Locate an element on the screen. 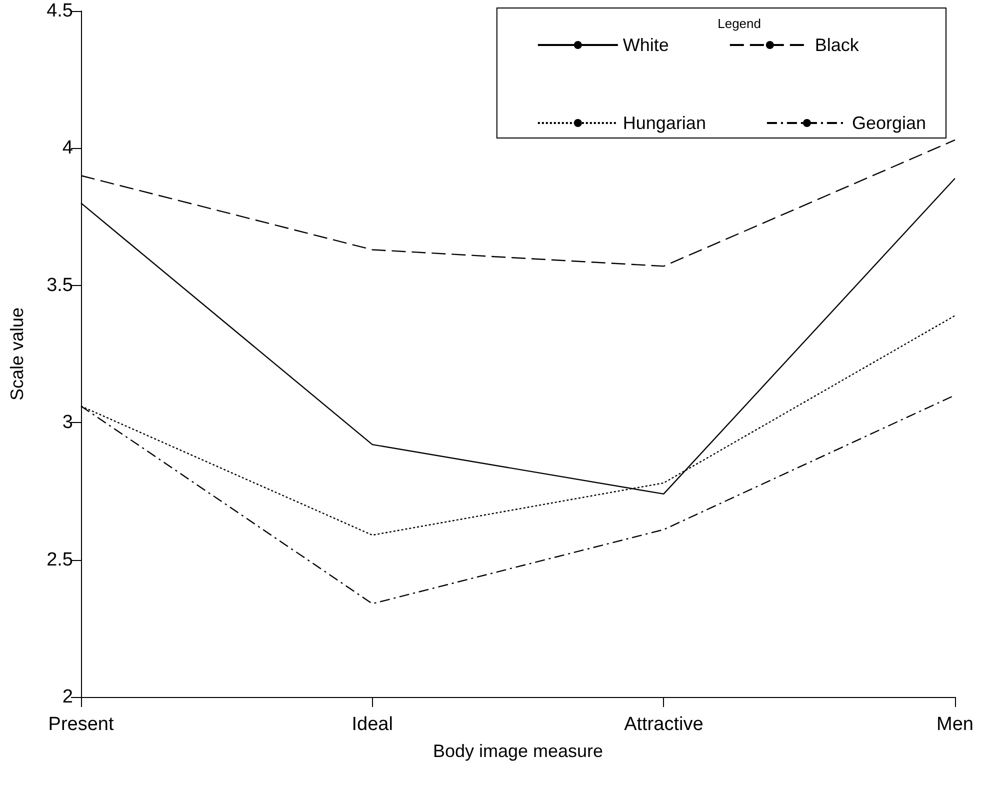 The image size is (986, 787). y-tick-label: 2 is located at coordinates (67, 697).